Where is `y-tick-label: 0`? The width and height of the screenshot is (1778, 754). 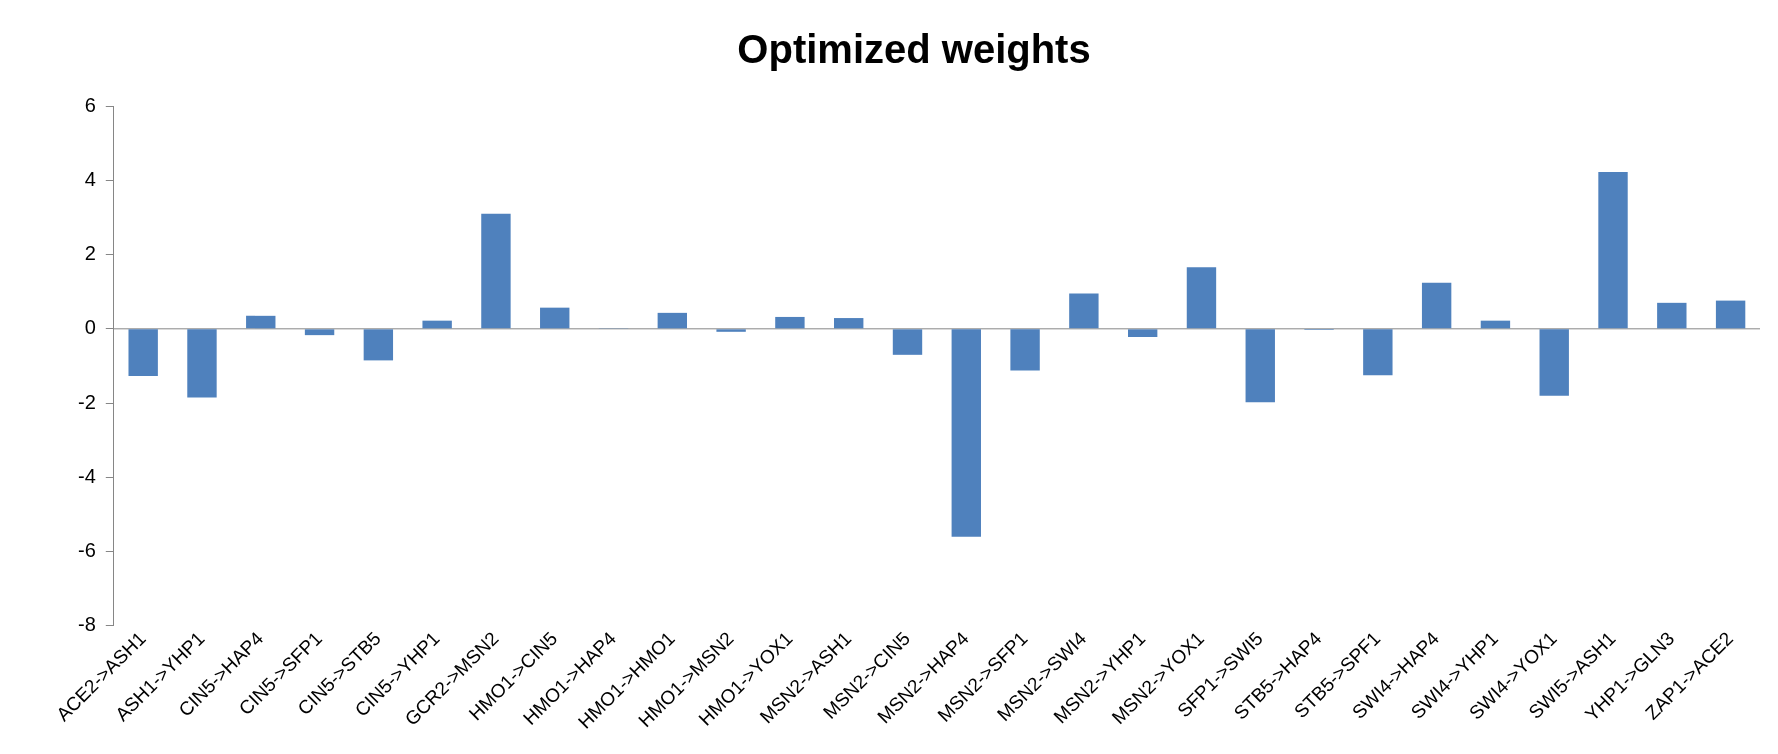 y-tick-label: 0 is located at coordinates (90, 327).